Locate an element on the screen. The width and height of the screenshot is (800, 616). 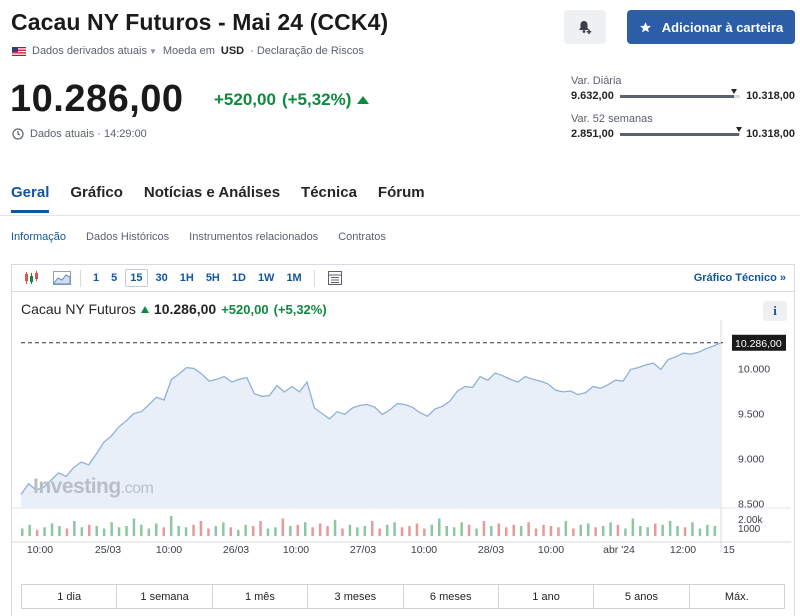
tab-general: Geral is located at coordinates (30, 198).